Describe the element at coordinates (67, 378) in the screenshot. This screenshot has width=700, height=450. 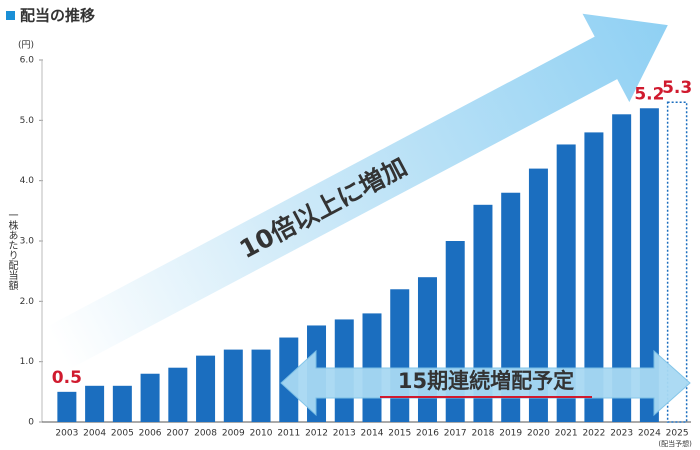
I see `value-label: 0.5` at that location.